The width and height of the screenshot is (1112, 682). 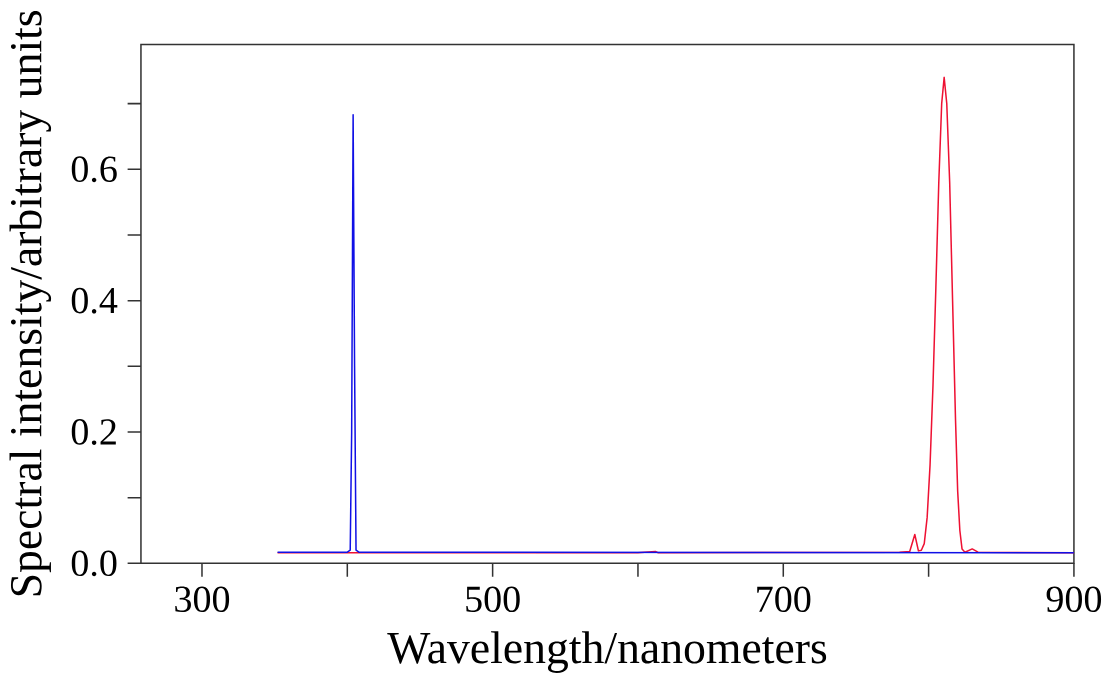 What do you see at coordinates (1074, 599) in the screenshot?
I see `x-tick-label: 900` at bounding box center [1074, 599].